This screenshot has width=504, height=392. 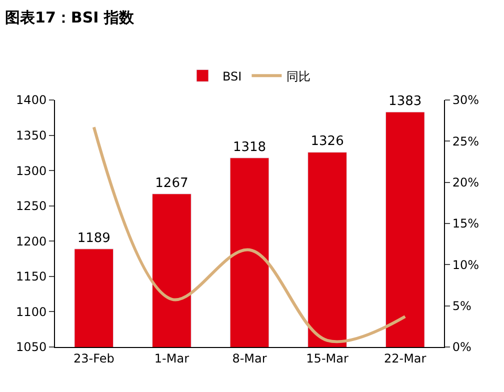 What do you see at coordinates (466, 183) in the screenshot?
I see `y2-tick-label: 20%` at bounding box center [466, 183].